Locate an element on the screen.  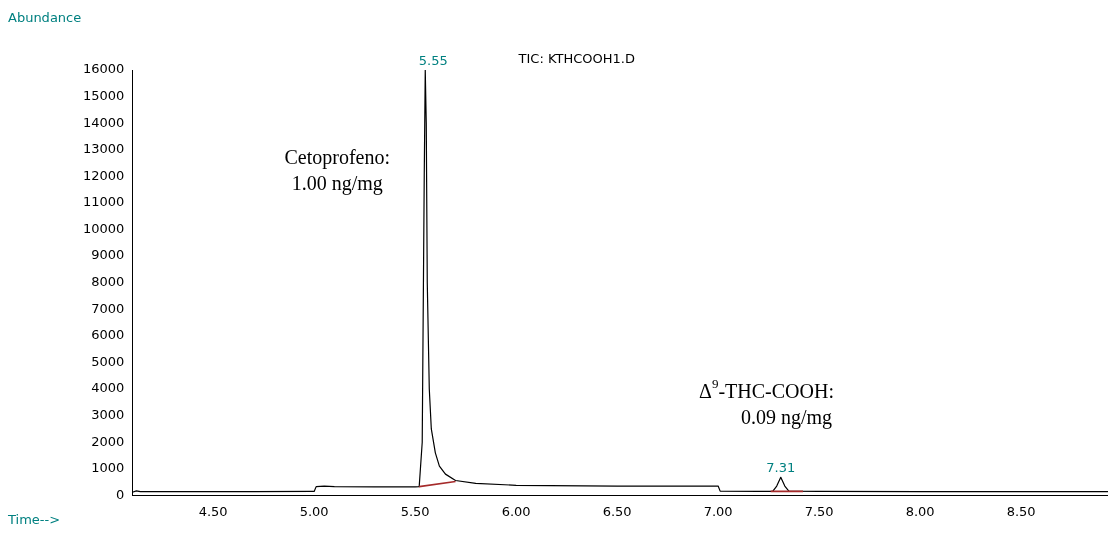
y-tick-label: 1000 is located at coordinates (108, 468).